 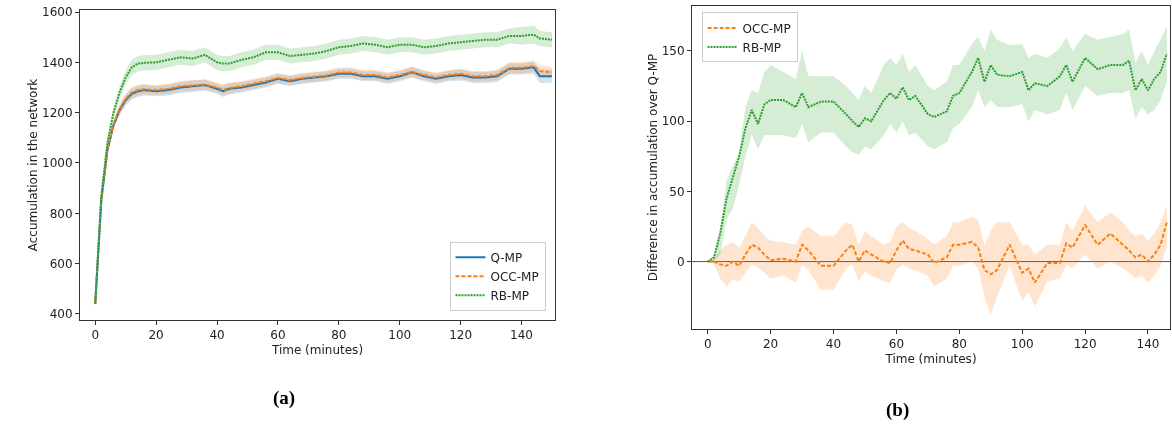 I want to click on y-axis-title: Difference in accumulation over Q-MP, so click(x=652, y=167).